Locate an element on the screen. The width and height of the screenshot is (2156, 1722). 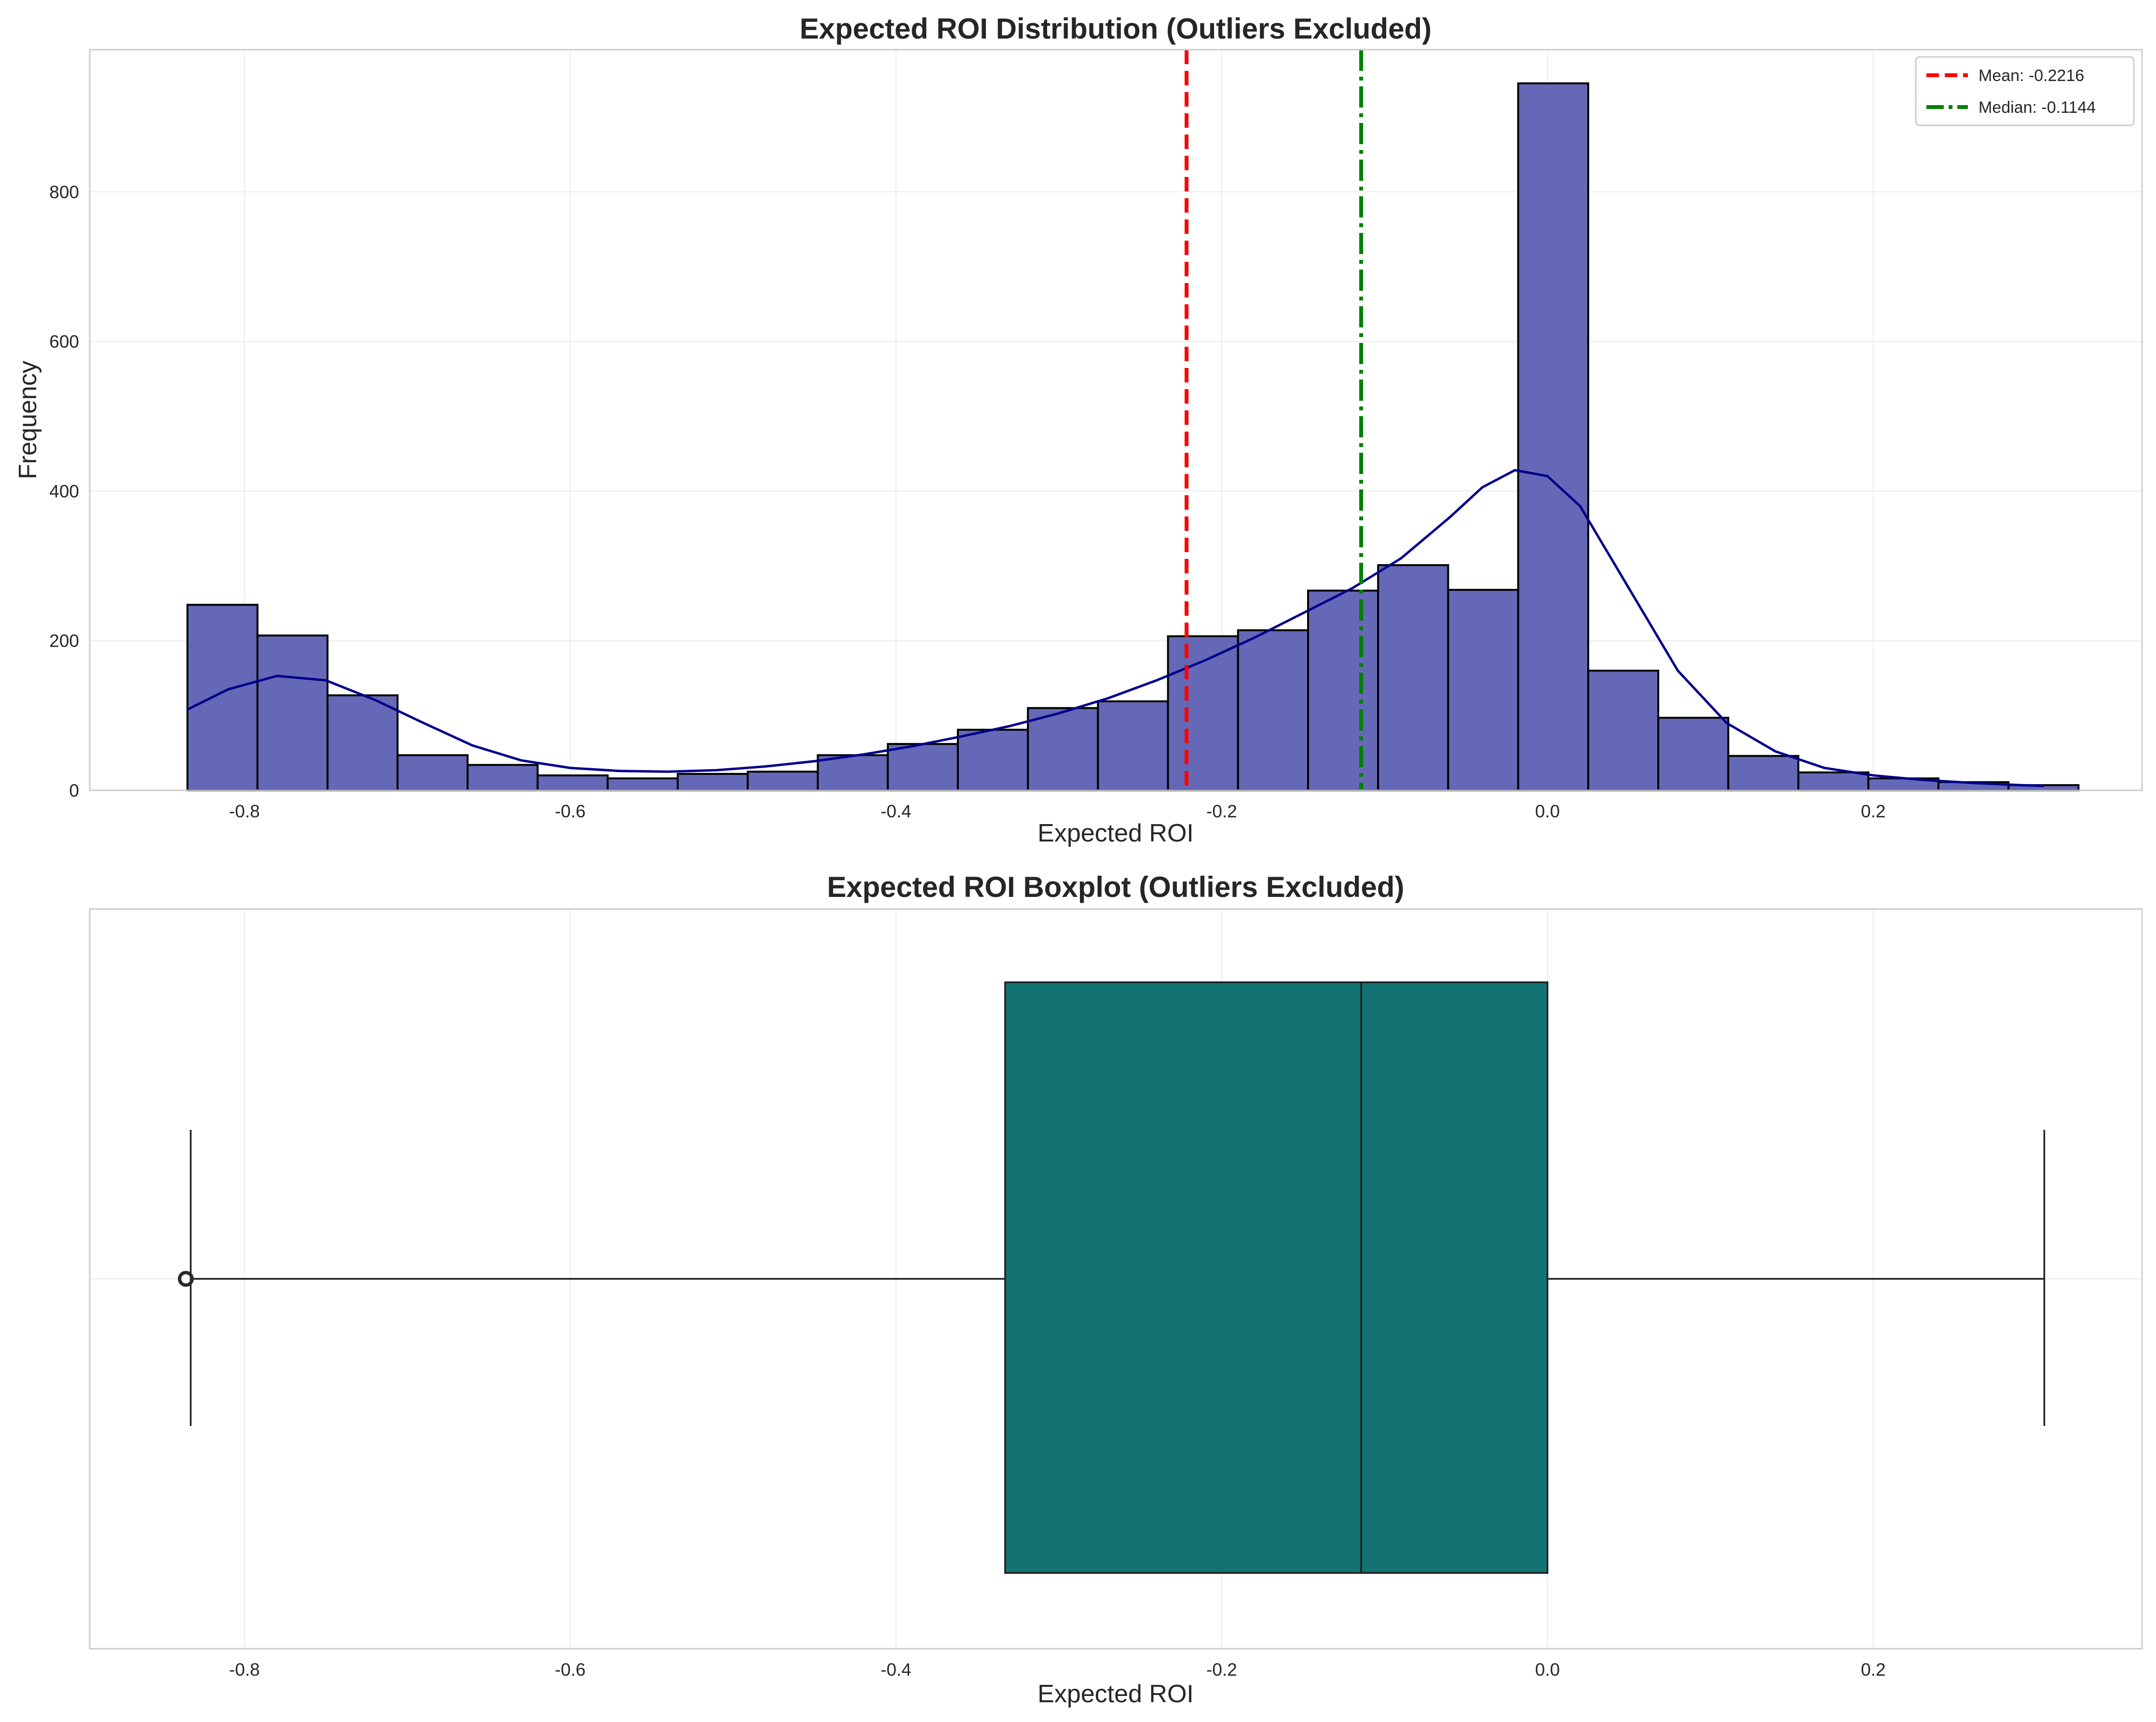
histogram-y-tick-label: 600 is located at coordinates (64, 342).